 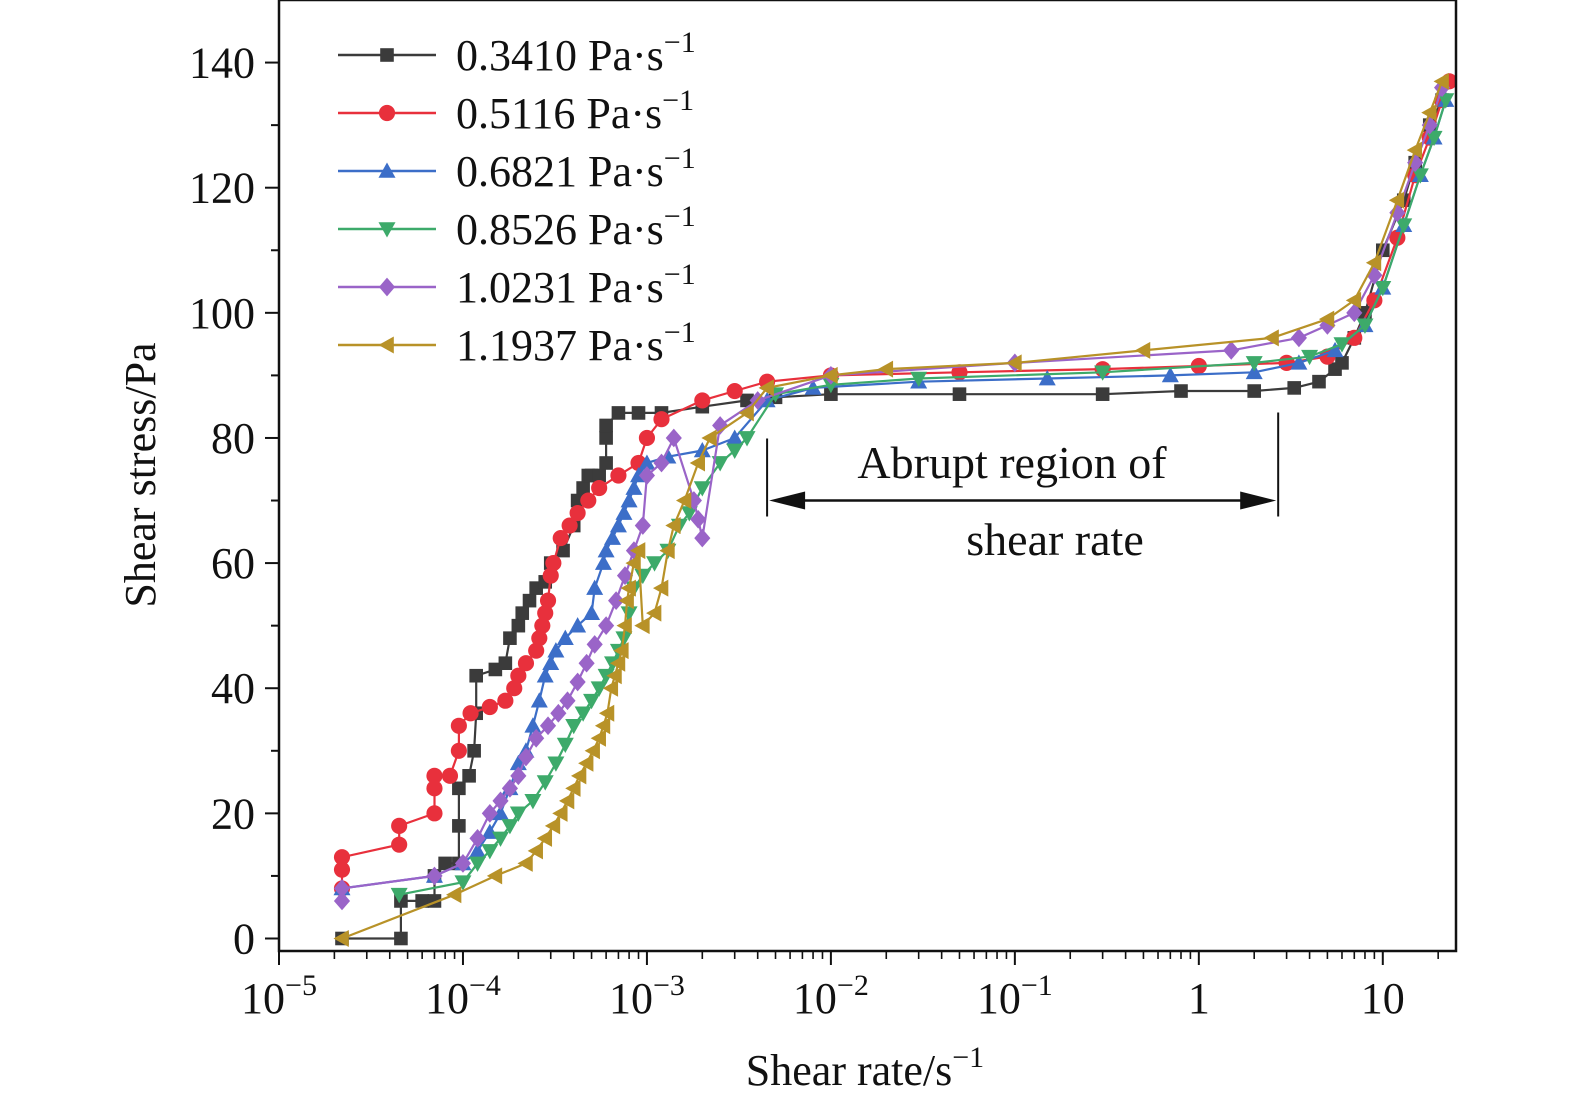 What do you see at coordinates (576, 227) in the screenshot?
I see `legend-label: 0.8526 Pa·s−1` at bounding box center [576, 227].